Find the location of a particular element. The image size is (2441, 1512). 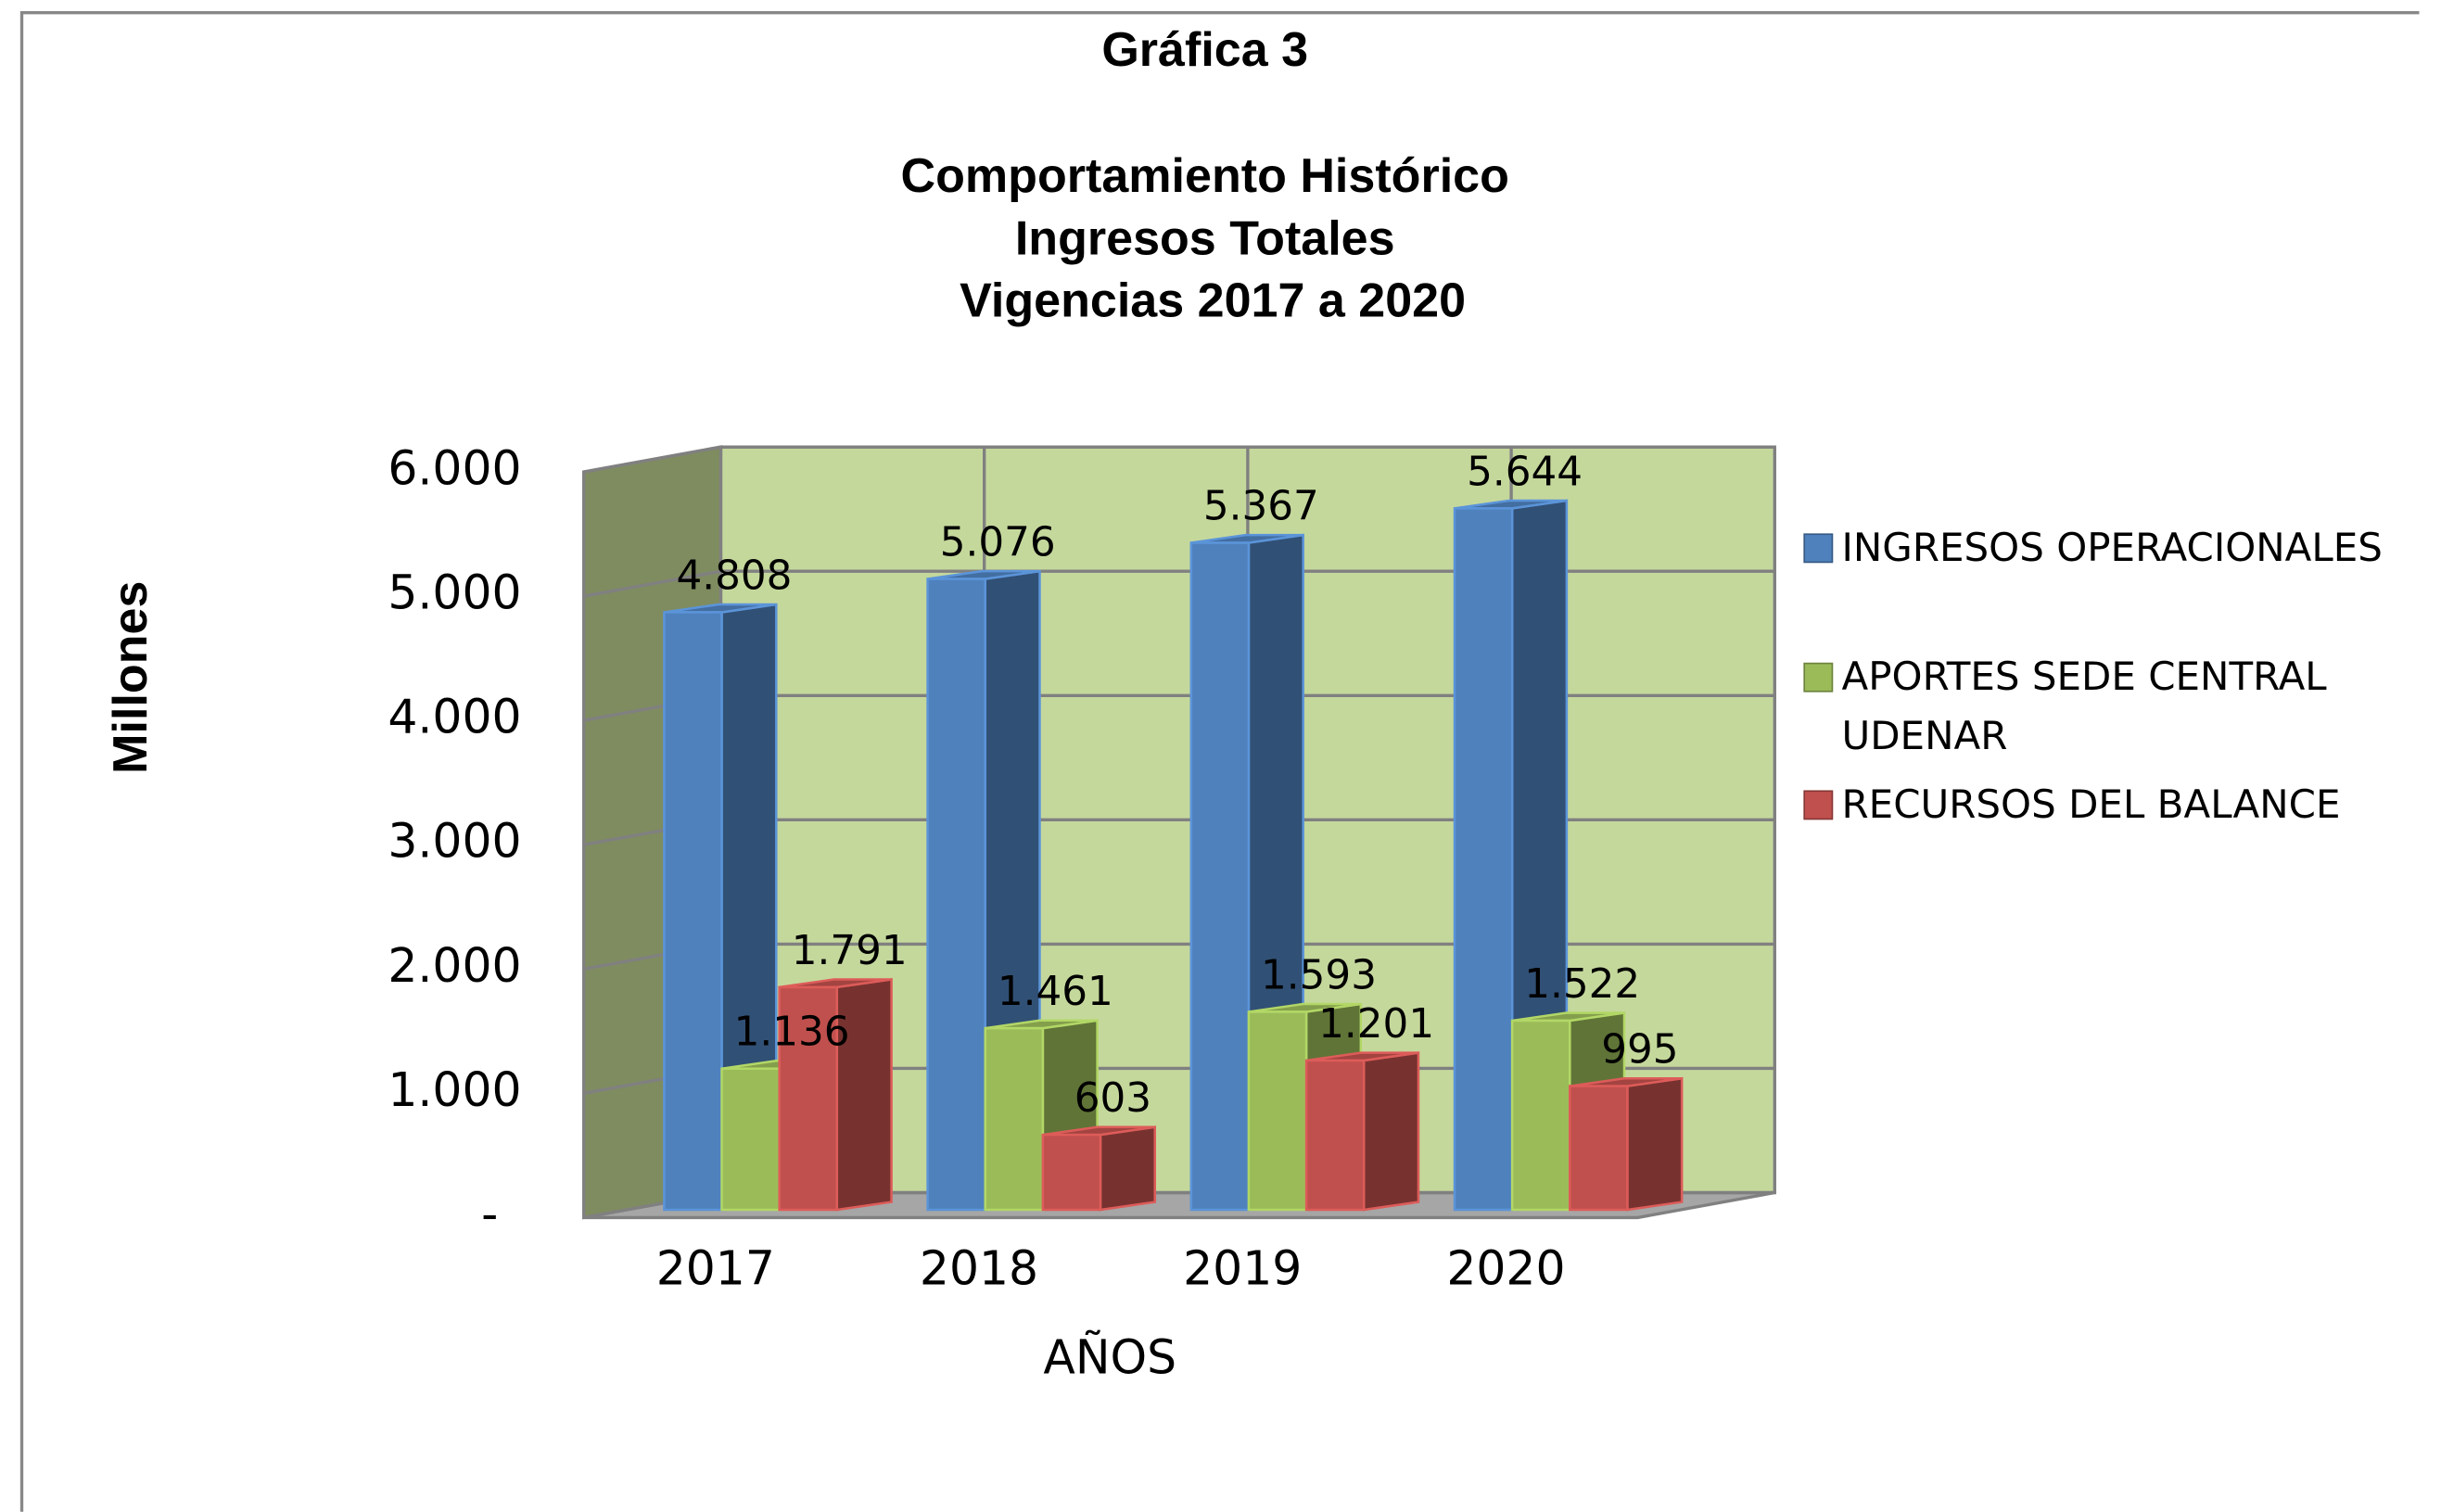

y-tick-label: 2.000 is located at coordinates (454, 965).